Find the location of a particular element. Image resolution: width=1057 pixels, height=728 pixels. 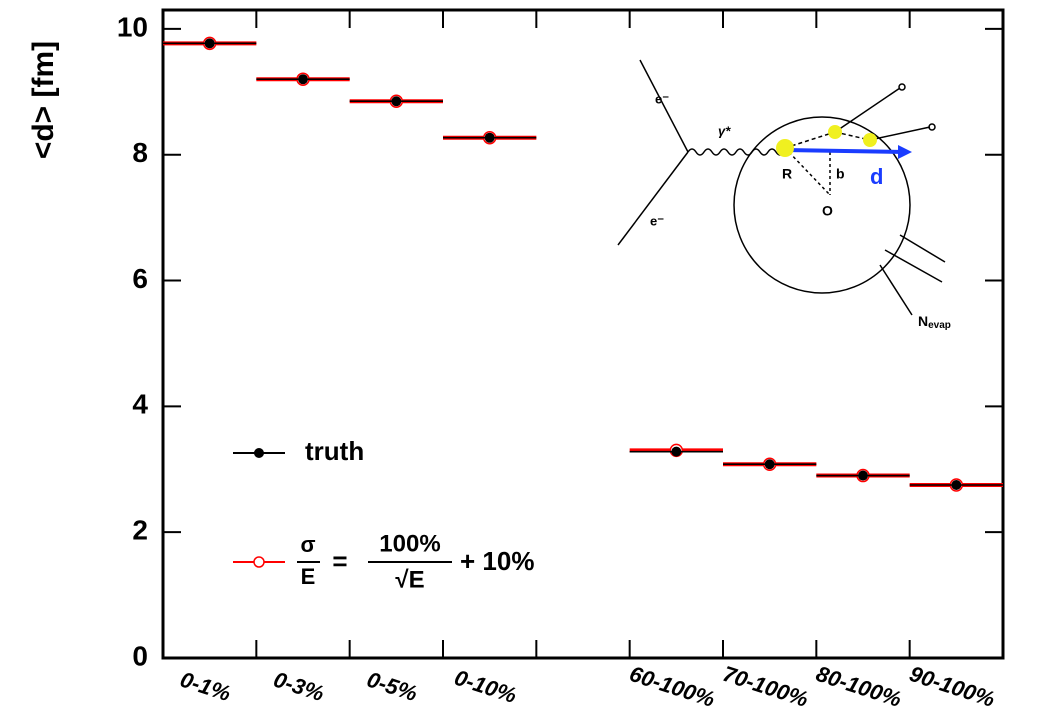

inset-diagram is located at coordinates (781, 187).